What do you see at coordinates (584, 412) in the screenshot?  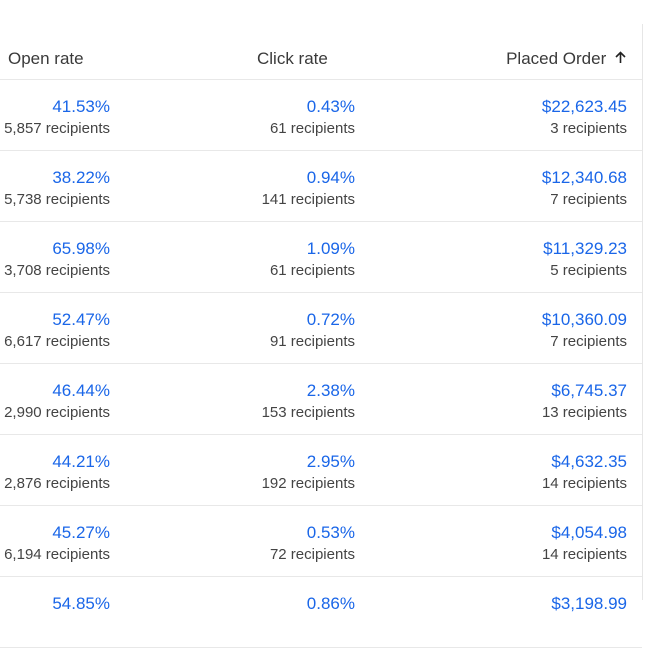 I see `placed-order-recipients: 13 recipients` at bounding box center [584, 412].